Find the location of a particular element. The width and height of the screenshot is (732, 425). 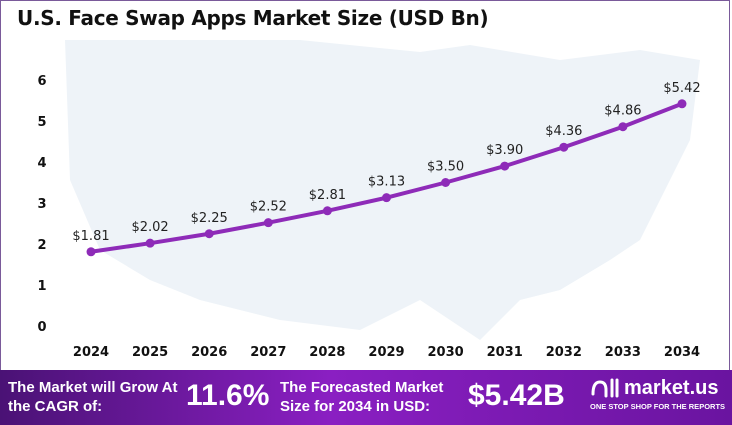

data-label: $4.86 is located at coordinates (622, 111).